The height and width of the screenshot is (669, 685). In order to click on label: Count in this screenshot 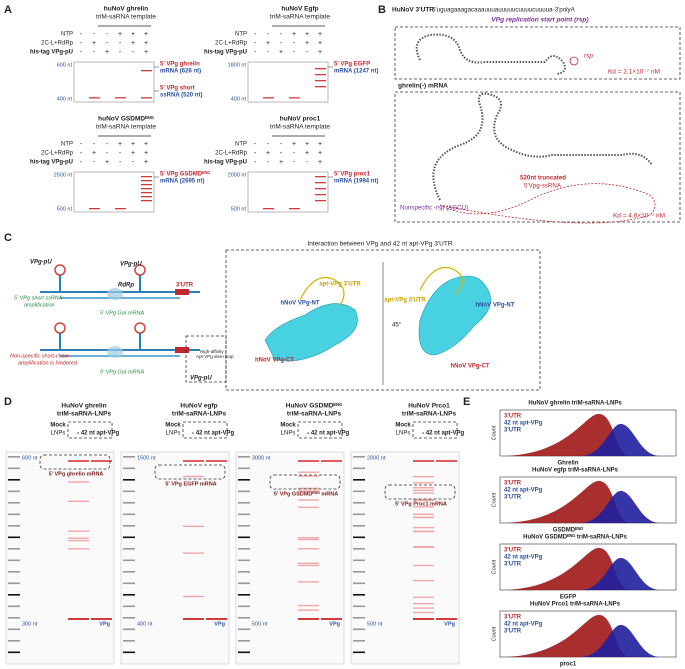, I will do `click(494, 633)`.